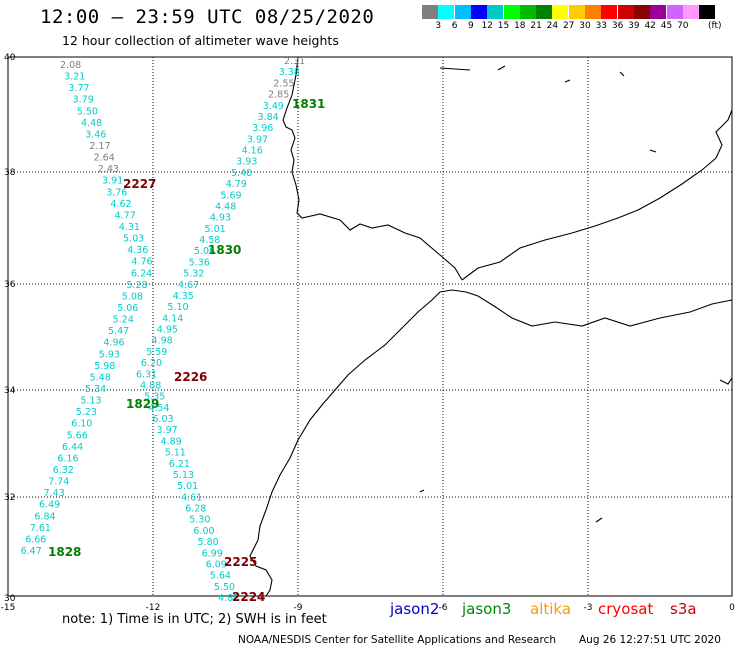 This screenshot has width=740, height=650. What do you see at coordinates (273, 106) in the screenshot?
I see `wave-height-value: 3.49` at bounding box center [273, 106].